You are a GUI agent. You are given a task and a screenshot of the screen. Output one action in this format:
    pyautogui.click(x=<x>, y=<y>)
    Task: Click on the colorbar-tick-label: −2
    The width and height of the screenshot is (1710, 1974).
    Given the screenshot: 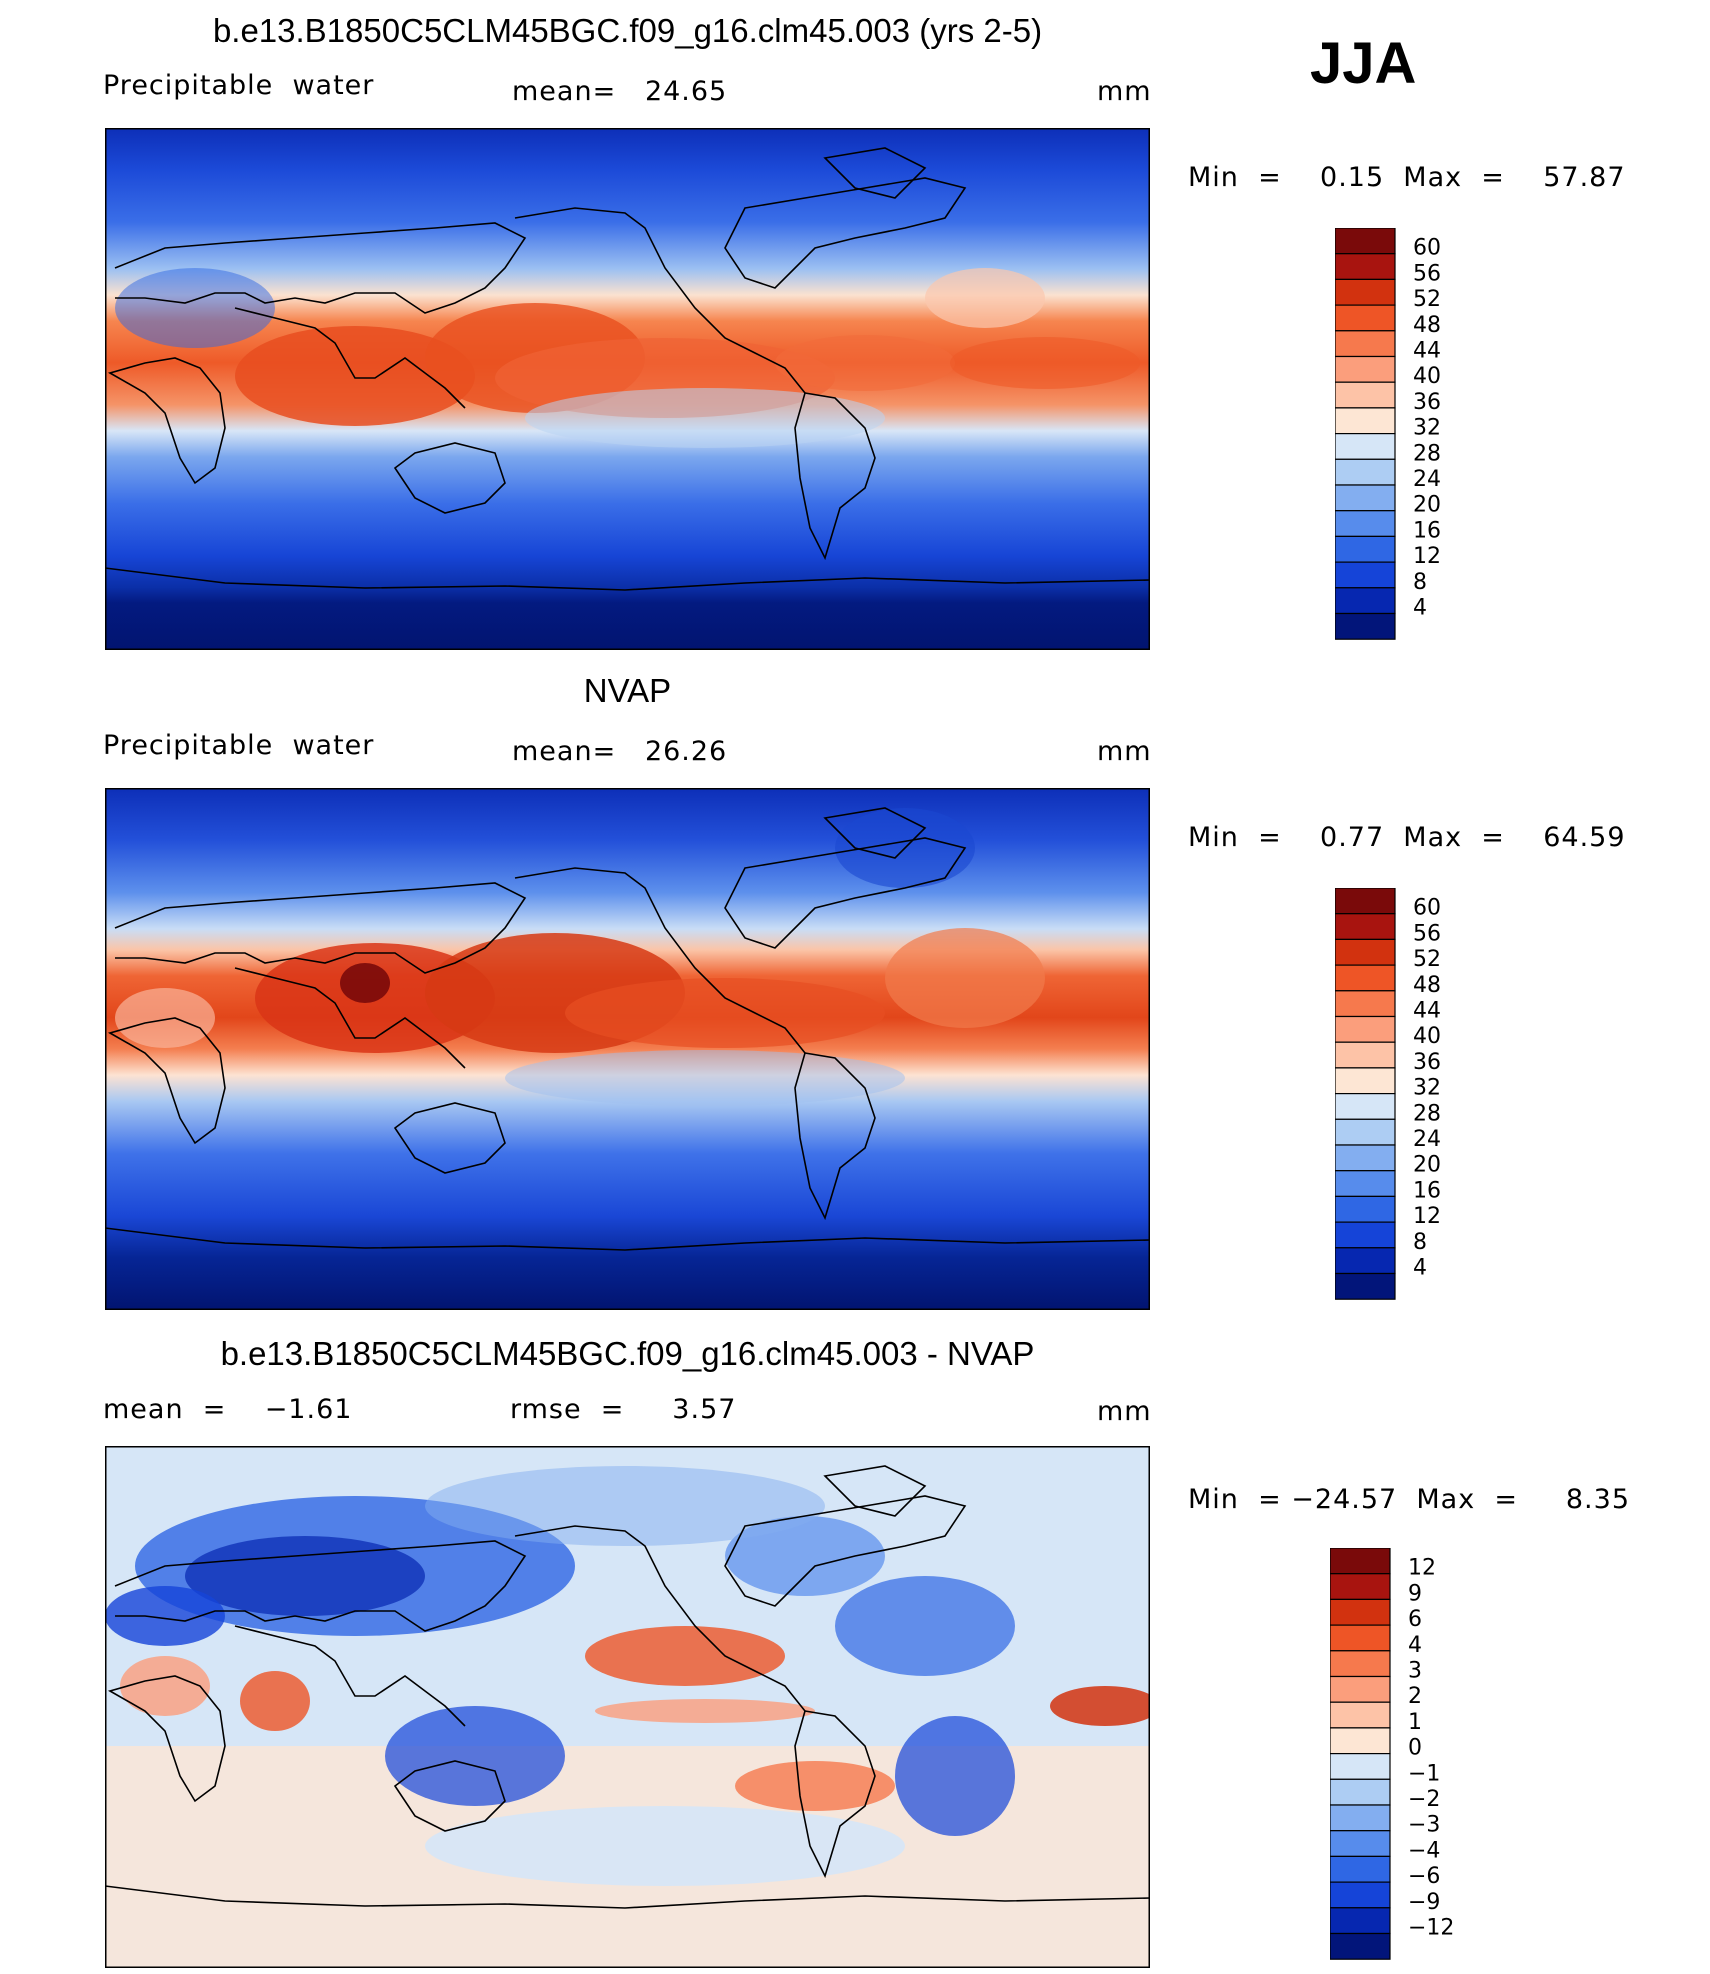 What is the action you would take?
    pyautogui.click(x=1424, y=1799)
    